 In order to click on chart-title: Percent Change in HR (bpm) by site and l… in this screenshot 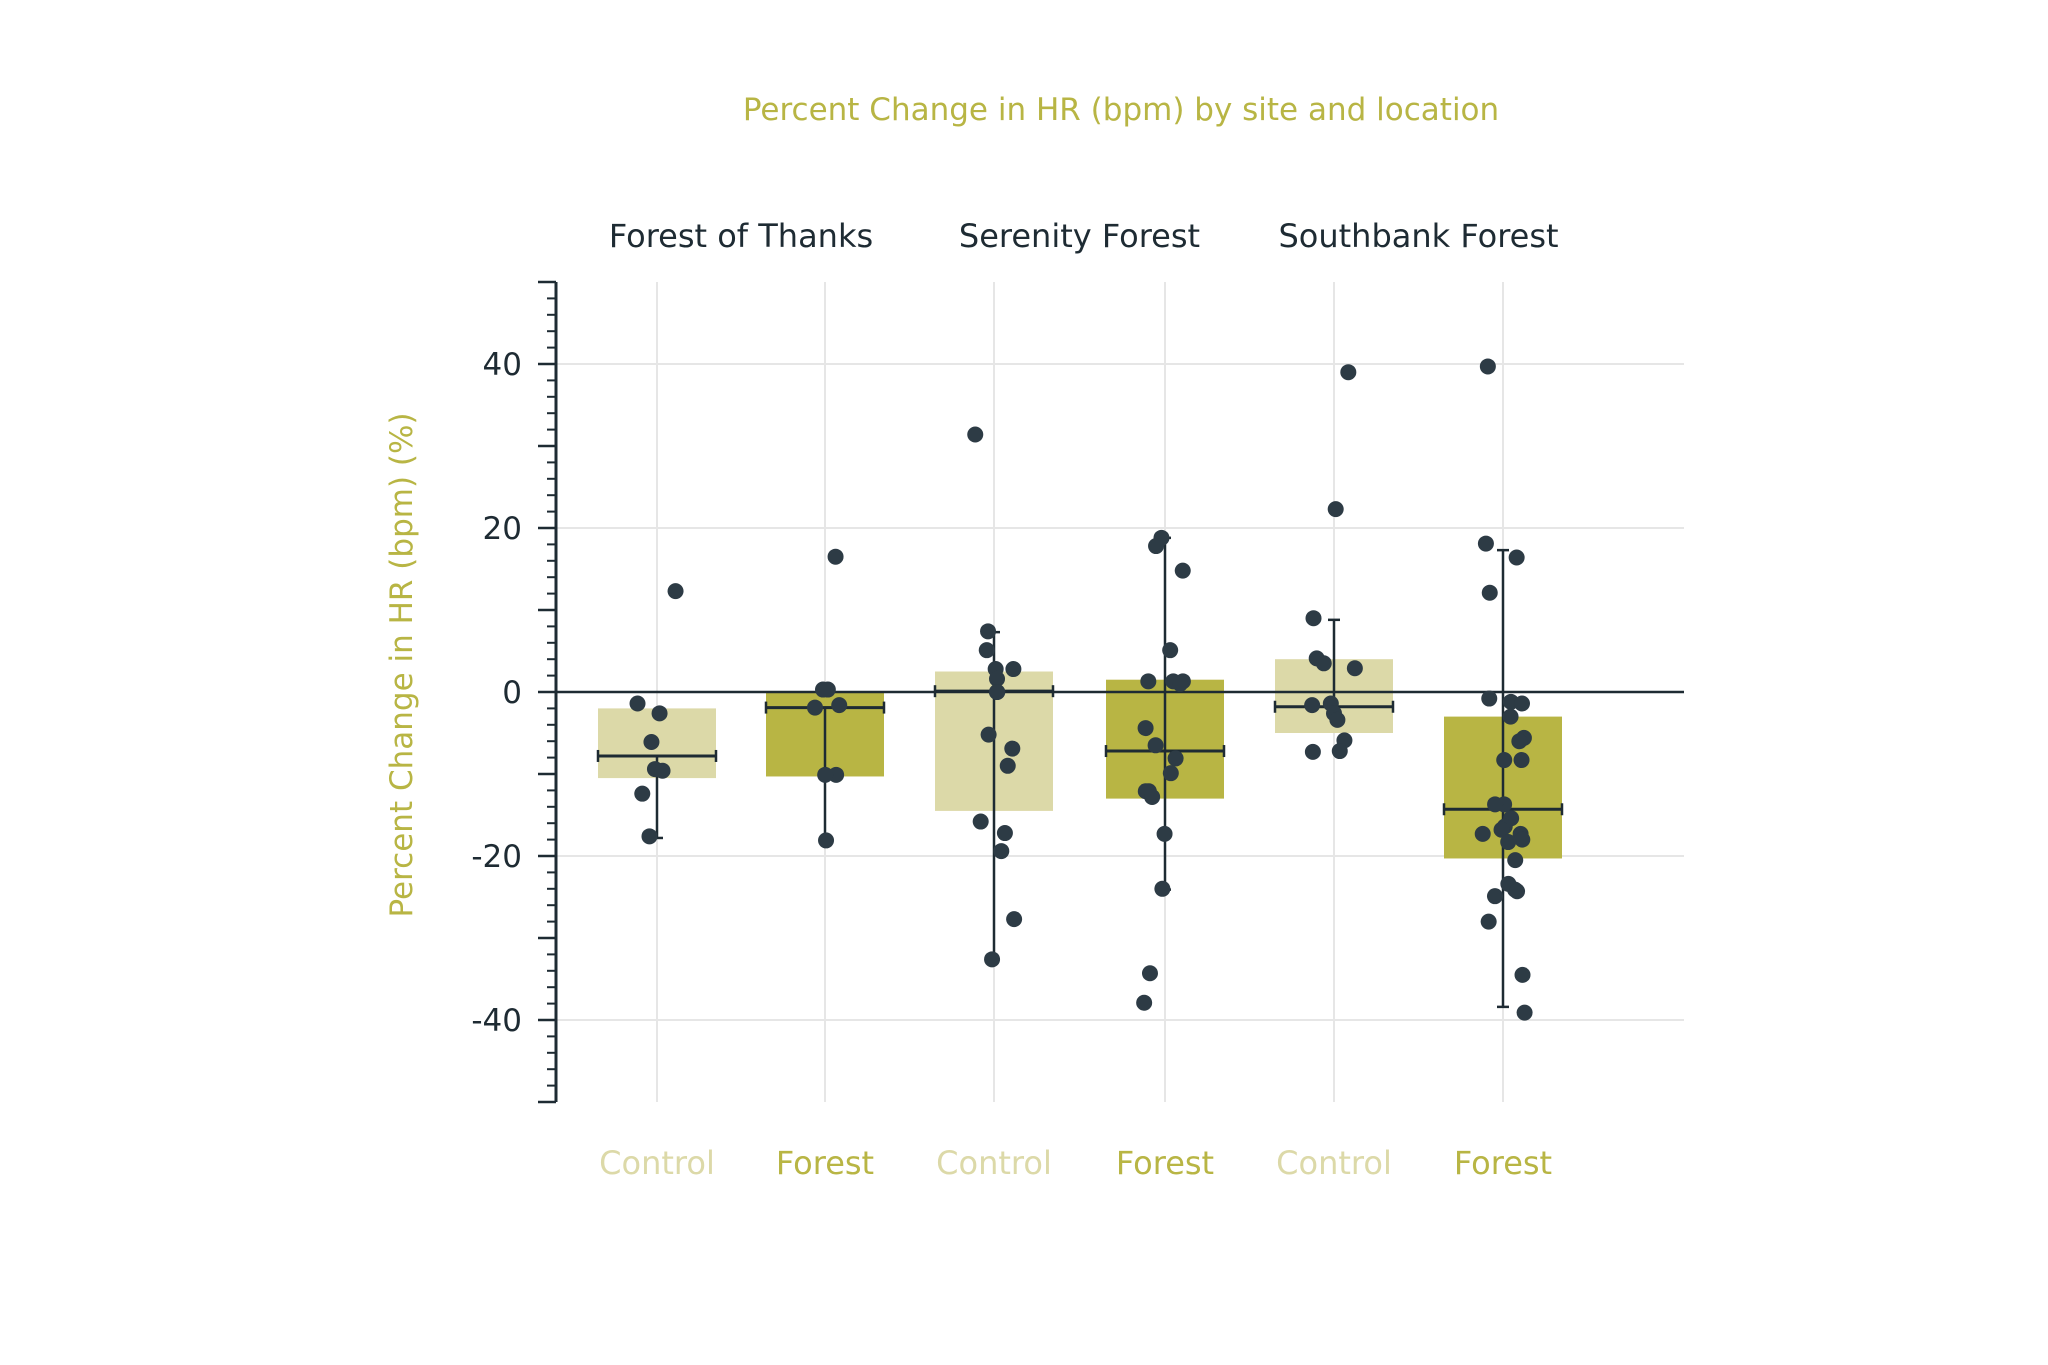, I will do `click(1121, 110)`.